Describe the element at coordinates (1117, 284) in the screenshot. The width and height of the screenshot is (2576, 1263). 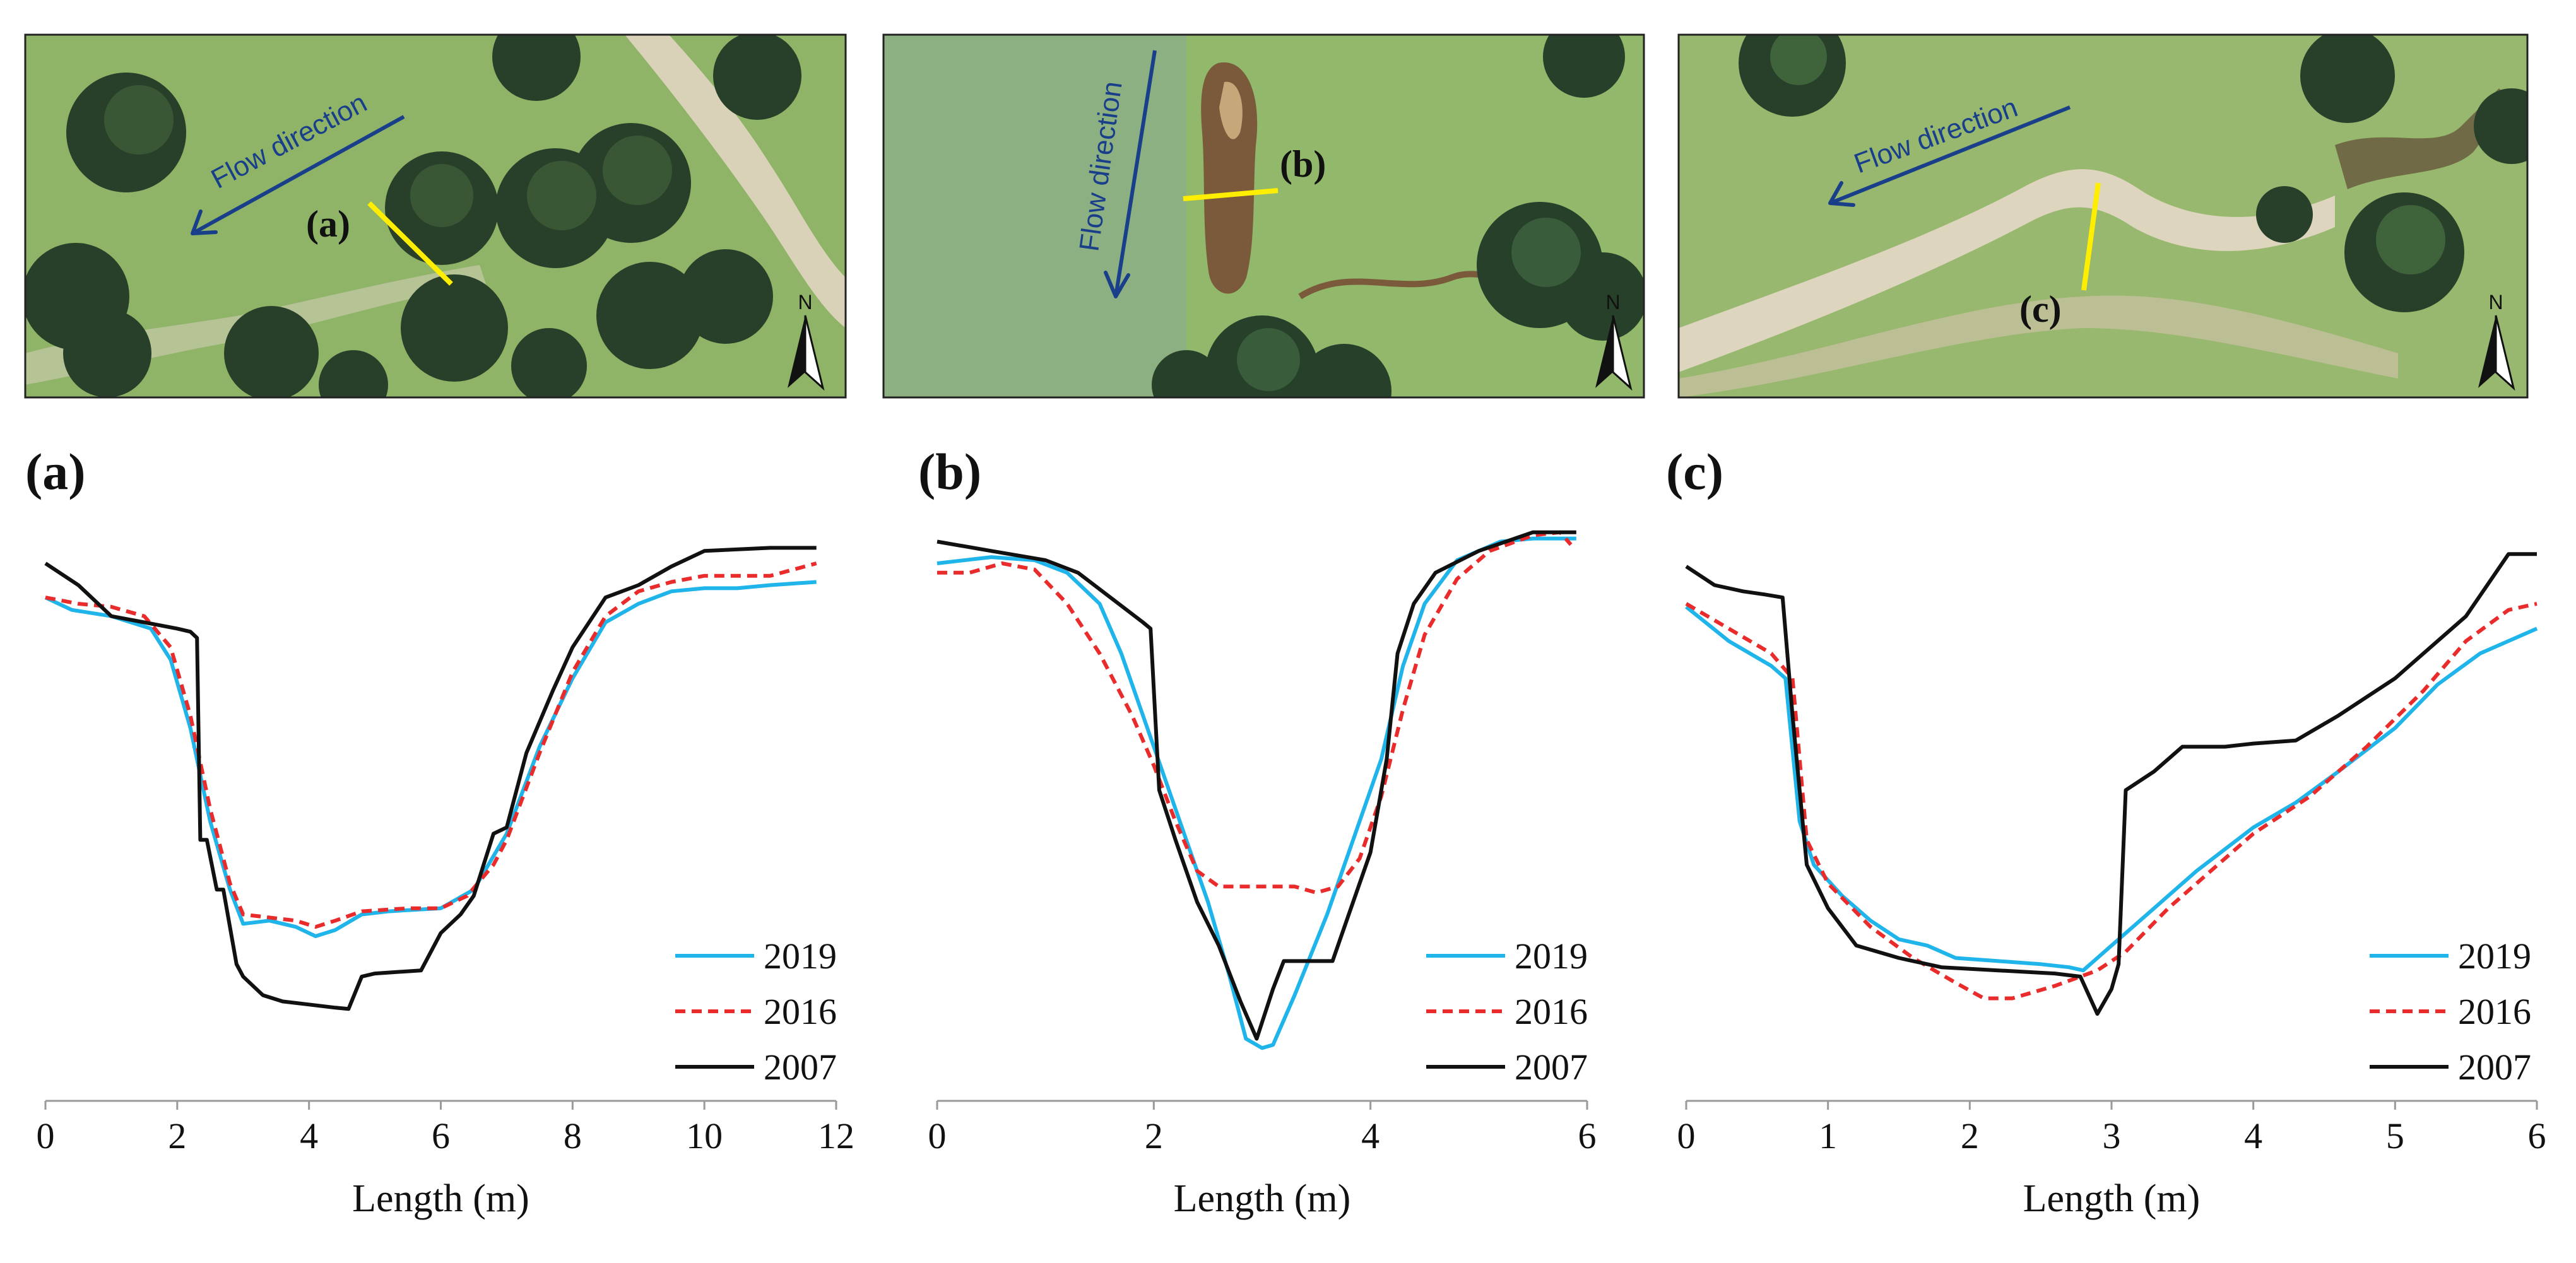
I see `flow-direction-arrowhead-b` at that location.